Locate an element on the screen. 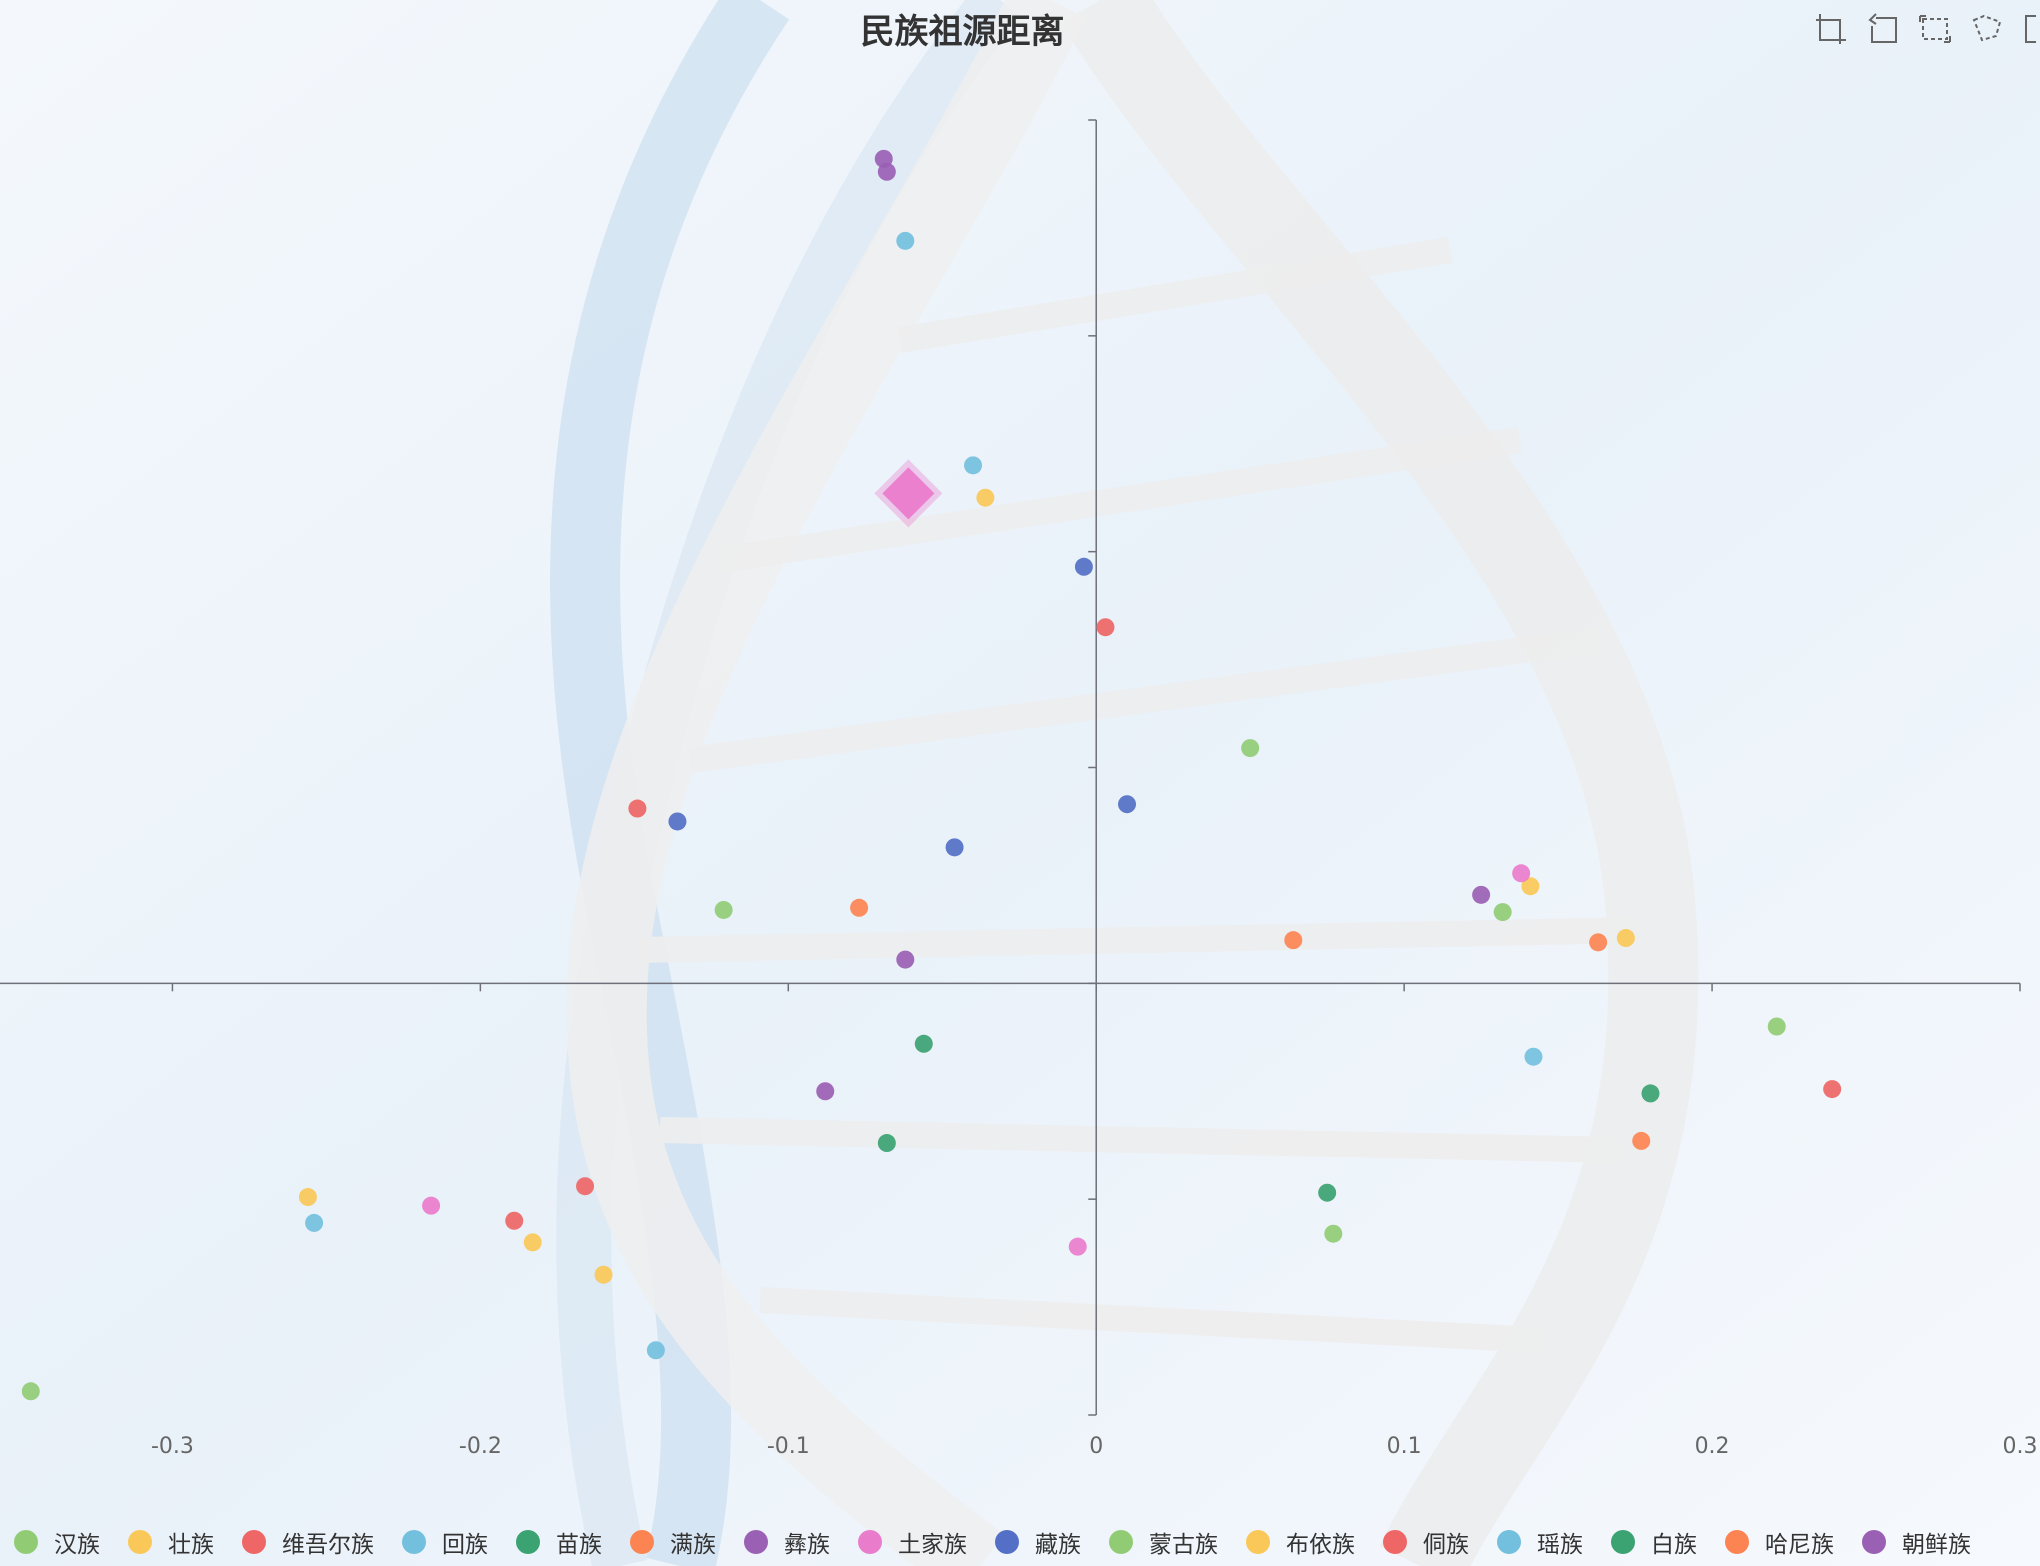  legend-item: 彝族 is located at coordinates (787, 1542).